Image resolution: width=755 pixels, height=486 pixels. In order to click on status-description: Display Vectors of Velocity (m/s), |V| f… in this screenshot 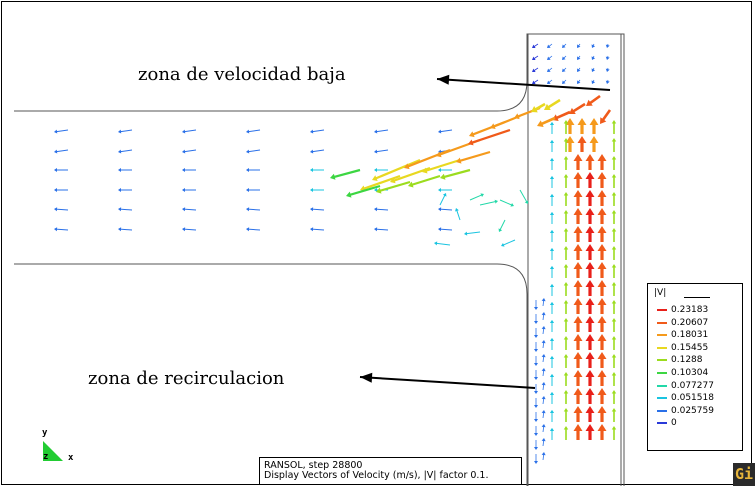, I will do `click(376, 475)`.